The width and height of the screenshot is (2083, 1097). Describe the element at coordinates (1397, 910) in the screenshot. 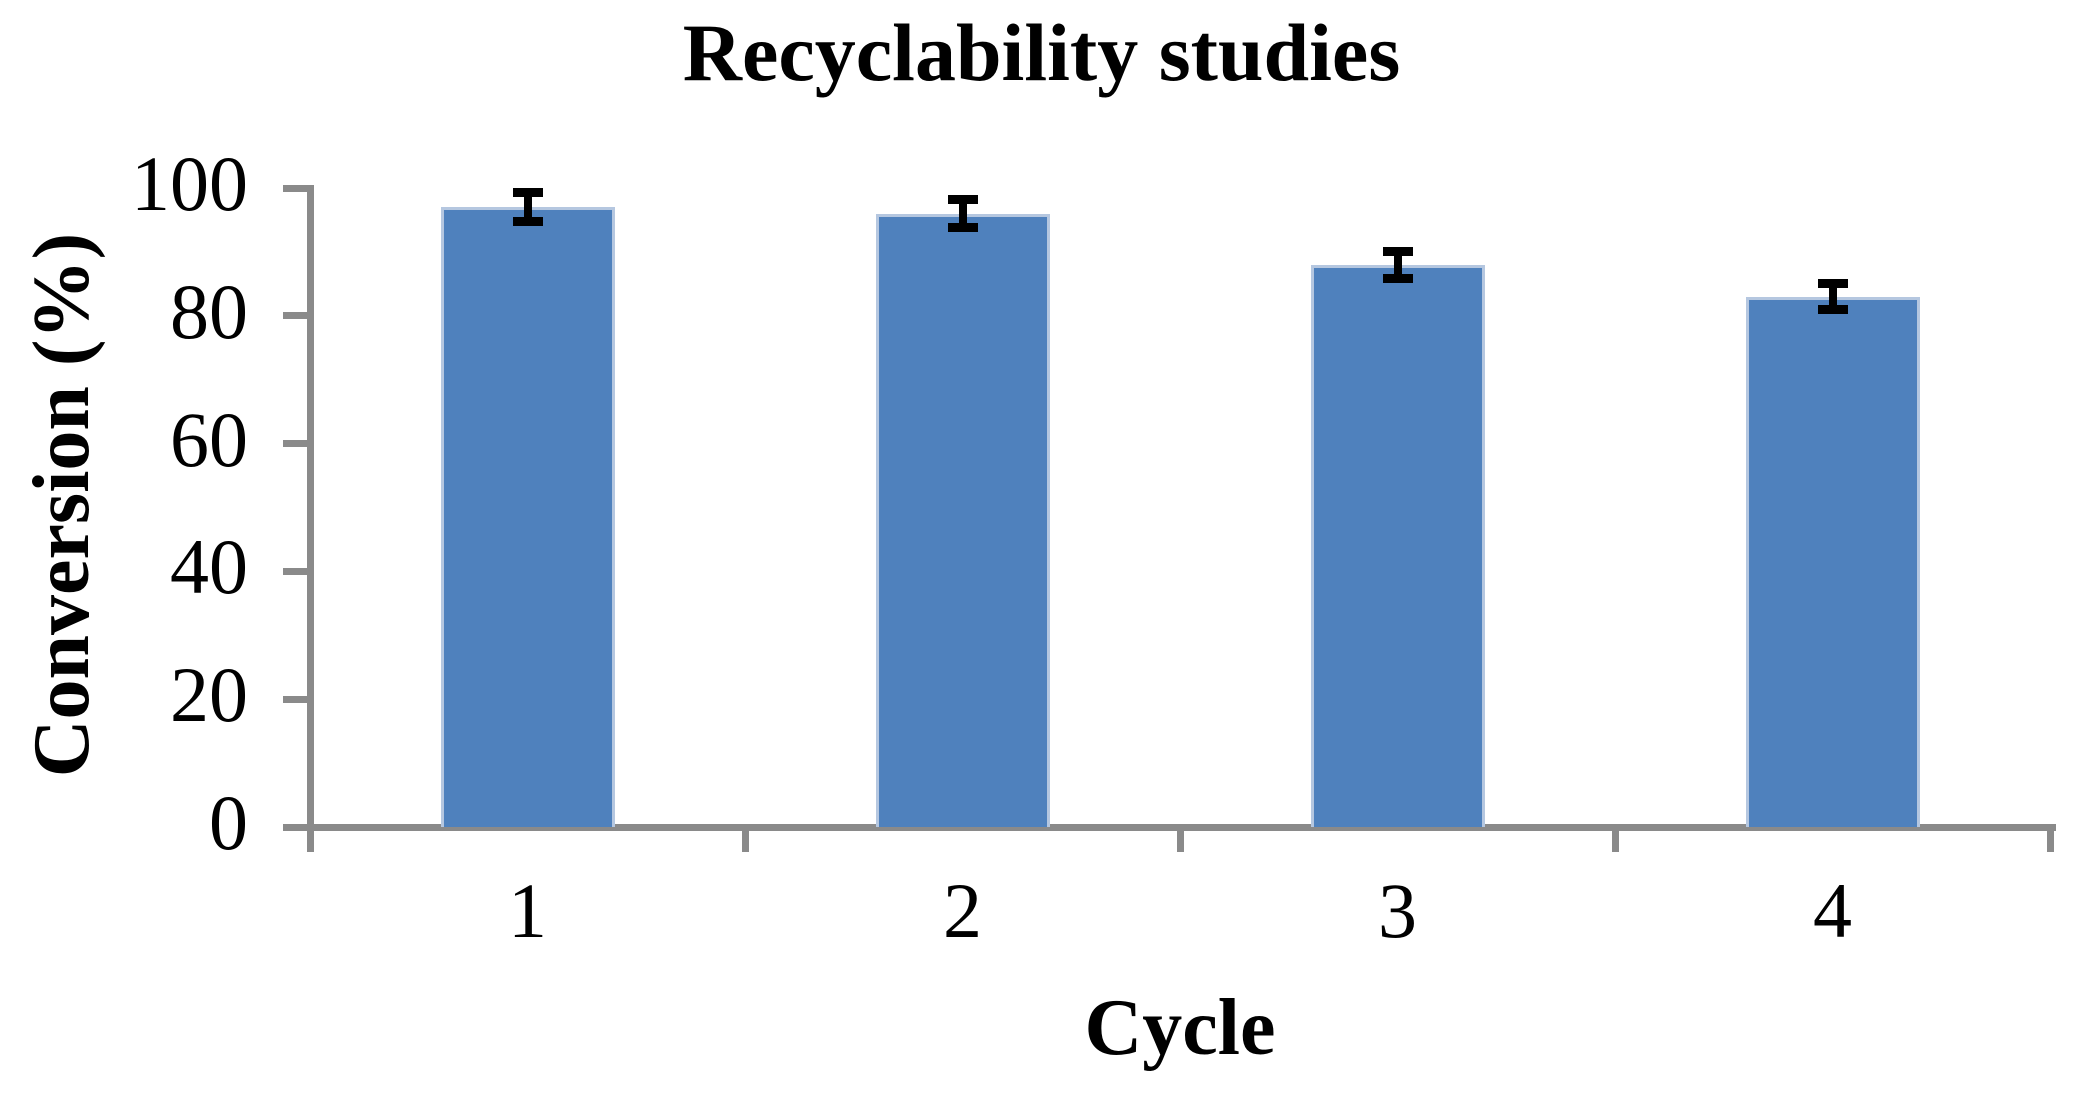

I see `x-tick-label: 3` at that location.